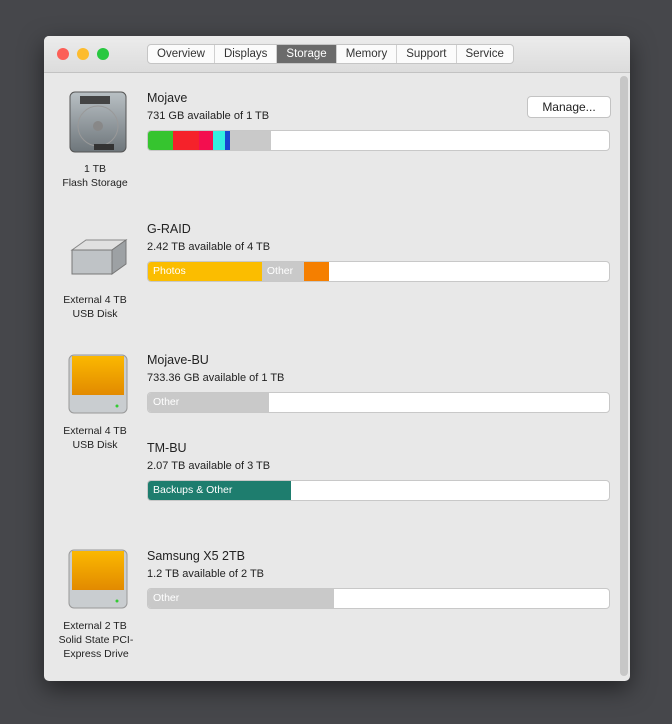  Describe the element at coordinates (209, 466) in the screenshot. I see `volume-available: 2.07 TB available of 3 TB` at that location.